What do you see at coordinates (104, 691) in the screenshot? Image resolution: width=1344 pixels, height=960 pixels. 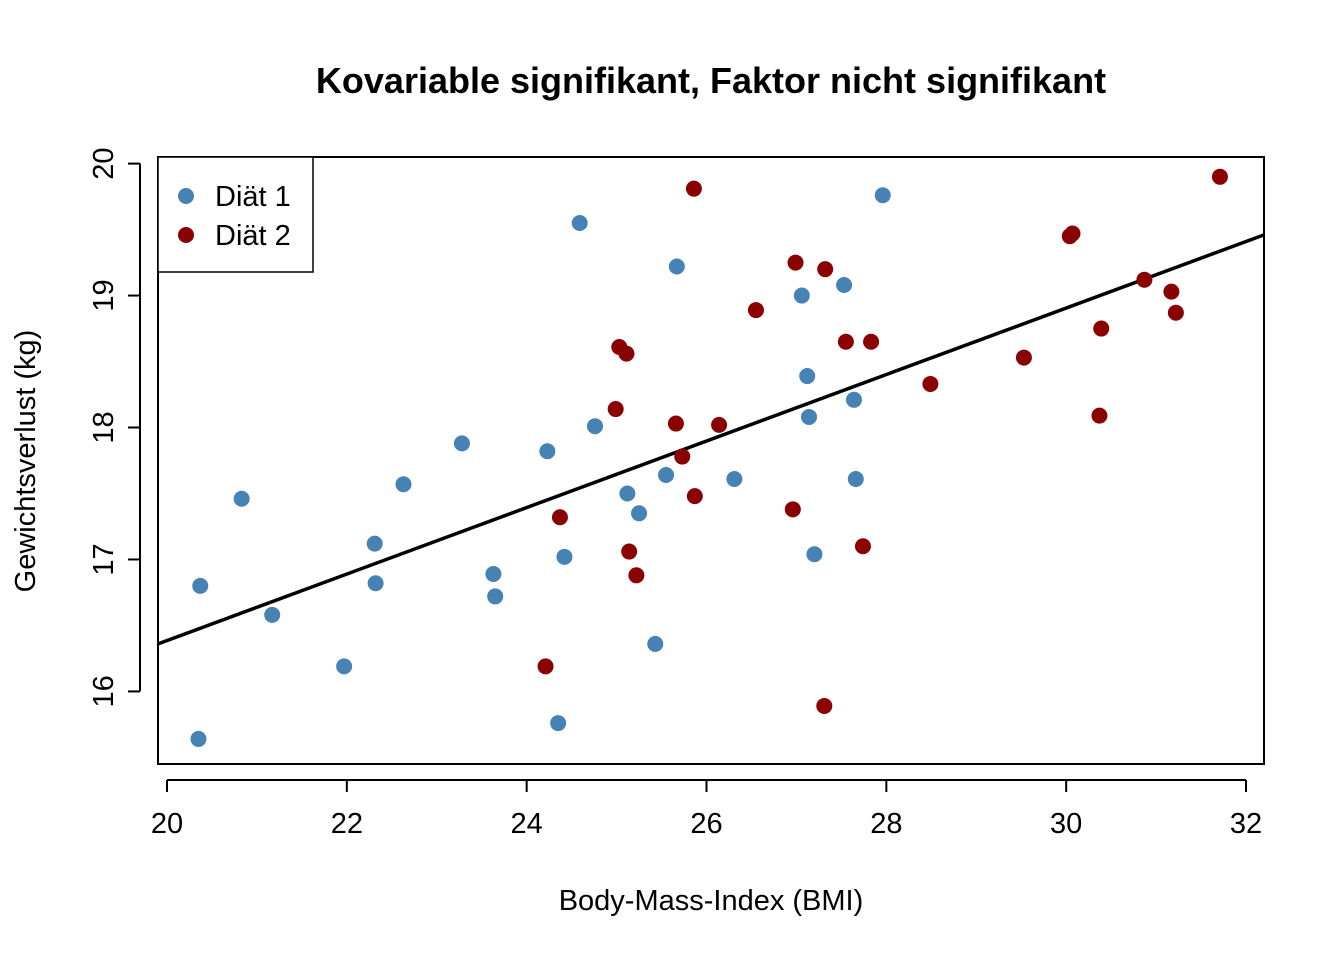 I see `y-tick-label: 16` at bounding box center [104, 691].